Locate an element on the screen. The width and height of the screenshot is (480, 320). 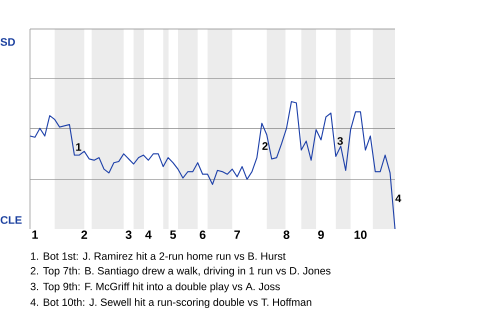
x-tick-label: 8 is located at coordinates (287, 234).